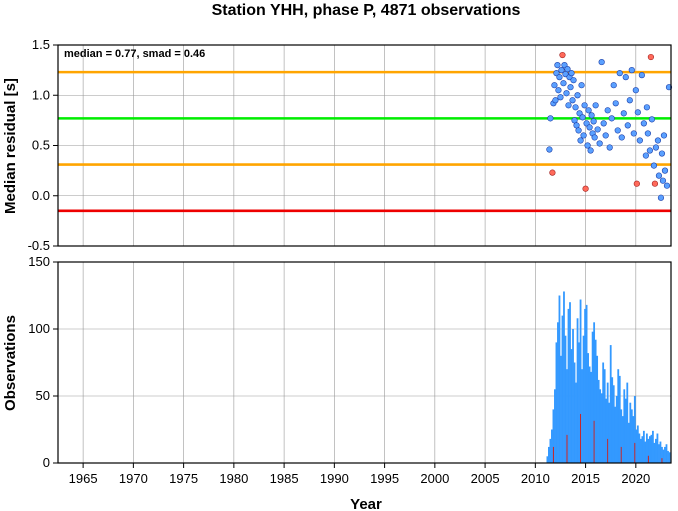 The height and width of the screenshot is (511, 678). Describe the element at coordinates (41, 44) in the screenshot. I see `residual-y-tick-label: 1.5` at that location.